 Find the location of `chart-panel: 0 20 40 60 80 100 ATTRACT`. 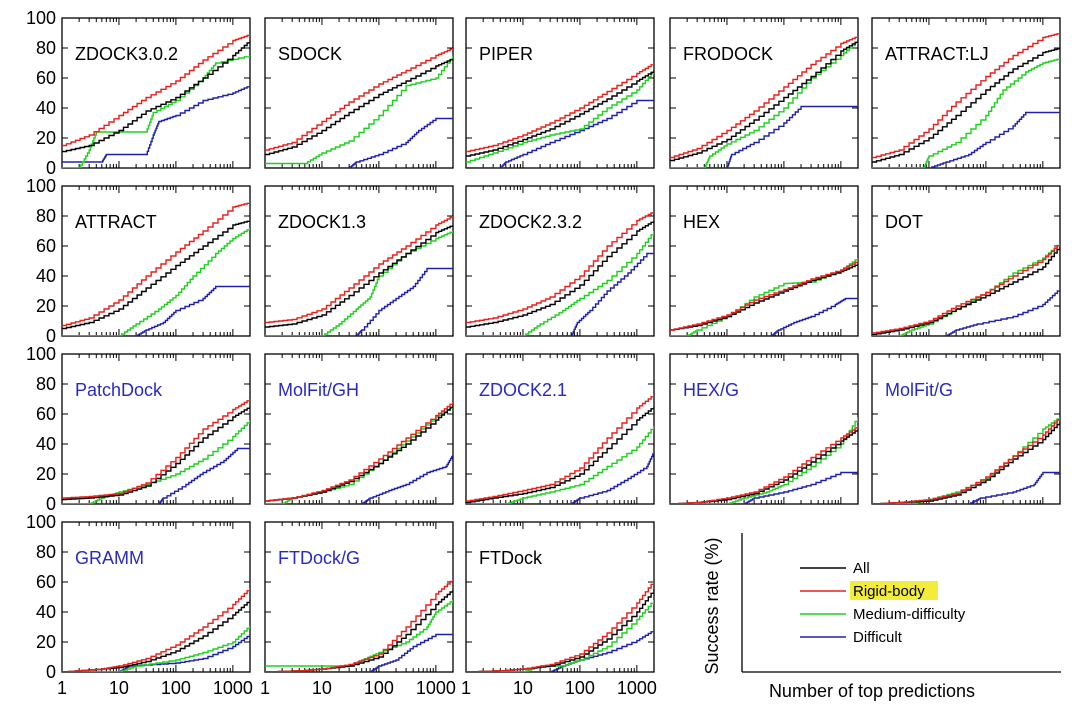

chart-panel: 0 20 40 60 80 100 ATTRACT is located at coordinates (138, 261).